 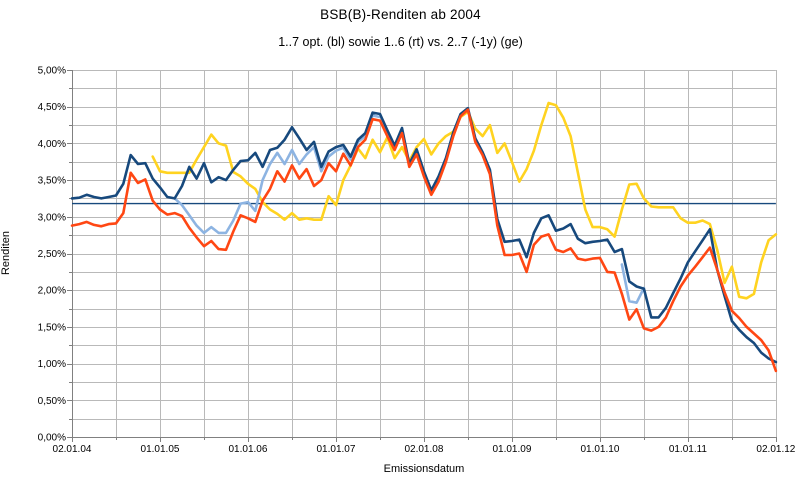 I want to click on y-tick-label: 0,00%, so click(x=52, y=438).